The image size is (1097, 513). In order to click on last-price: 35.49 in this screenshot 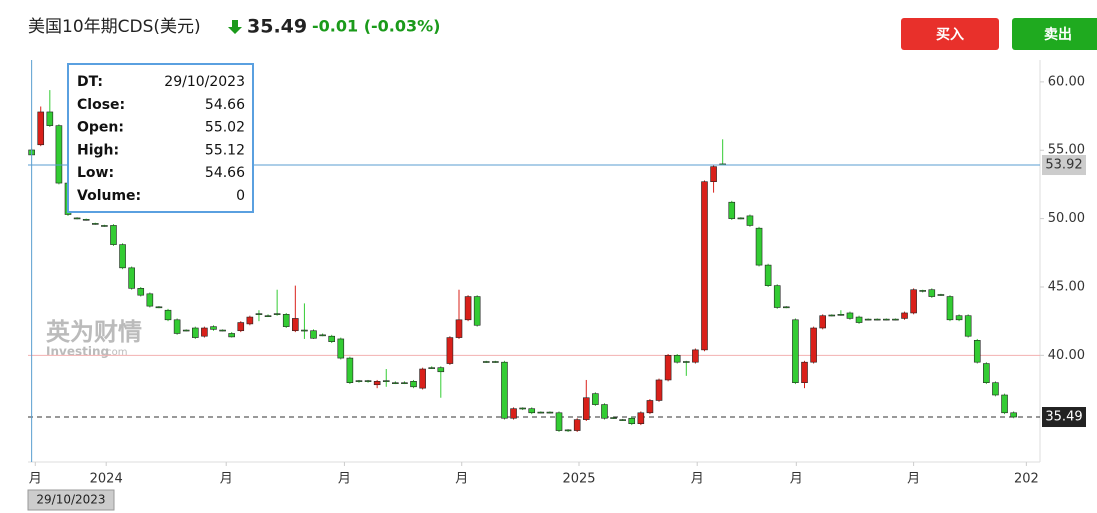, I will do `click(277, 27)`.